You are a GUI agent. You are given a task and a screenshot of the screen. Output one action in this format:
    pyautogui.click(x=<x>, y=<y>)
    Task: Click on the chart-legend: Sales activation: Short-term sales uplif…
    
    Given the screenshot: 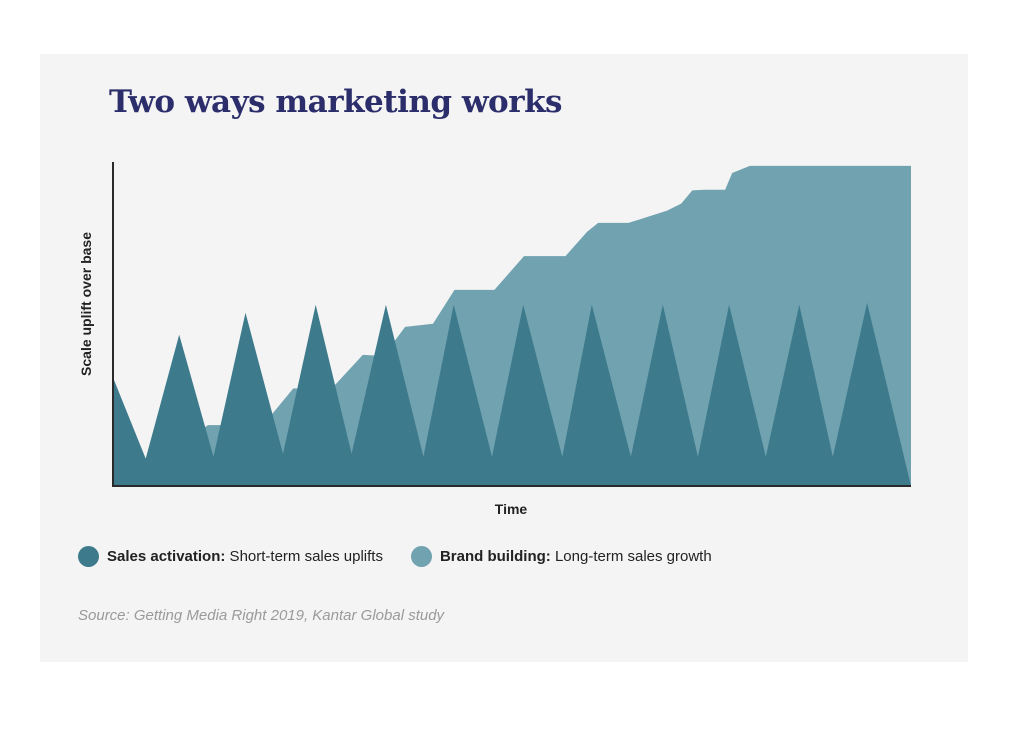 What is the action you would take?
    pyautogui.click(x=409, y=556)
    